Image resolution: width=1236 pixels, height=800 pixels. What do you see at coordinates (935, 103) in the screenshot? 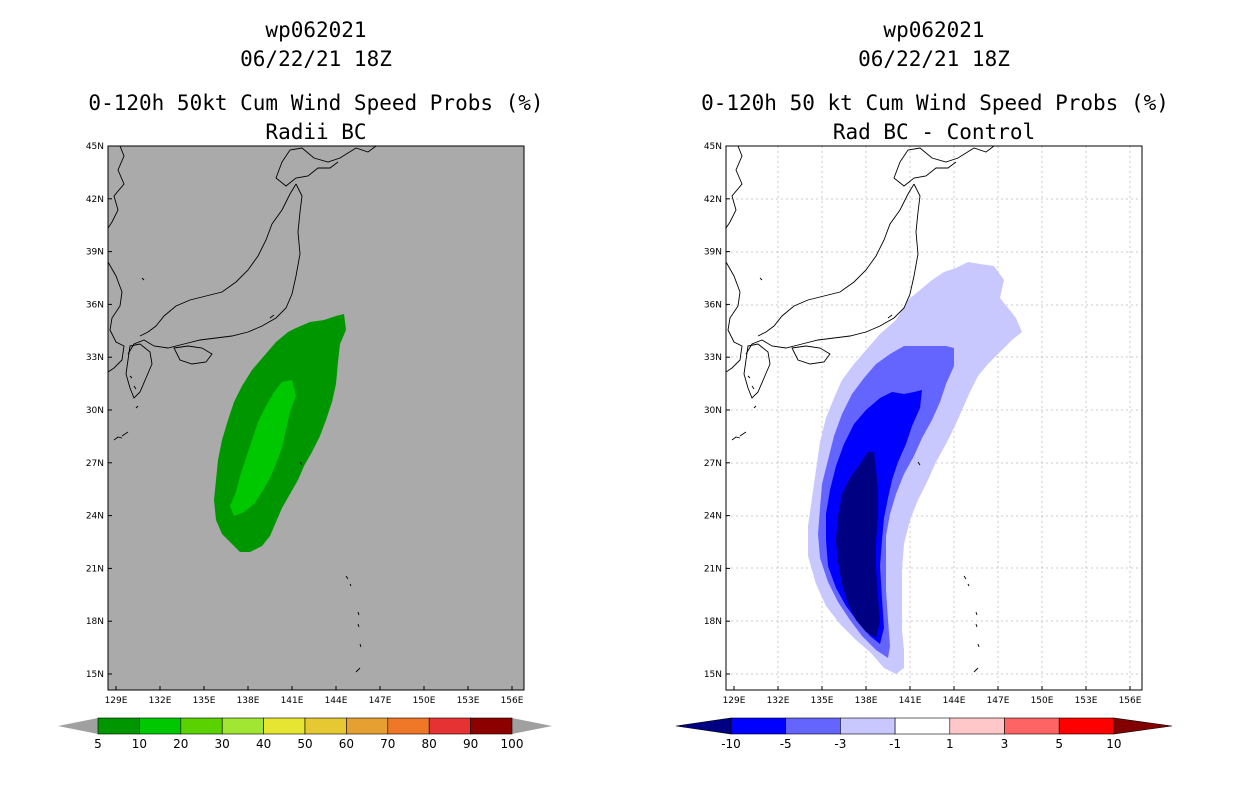
I see `right-title: 0-120h 50 kt Cum Wind Speed Probs (%)` at bounding box center [935, 103].